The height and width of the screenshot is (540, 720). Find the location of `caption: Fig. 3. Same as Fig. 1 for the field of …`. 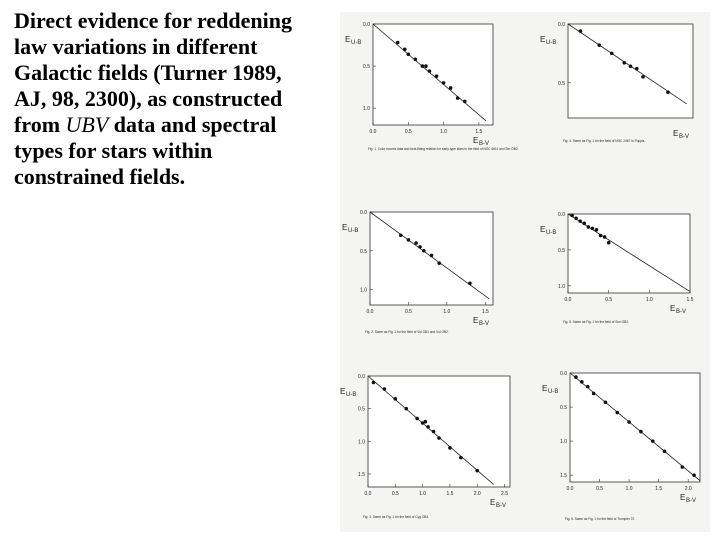

caption: Fig. 3. Same as Fig. 1 for the field of … is located at coordinates (396, 517).